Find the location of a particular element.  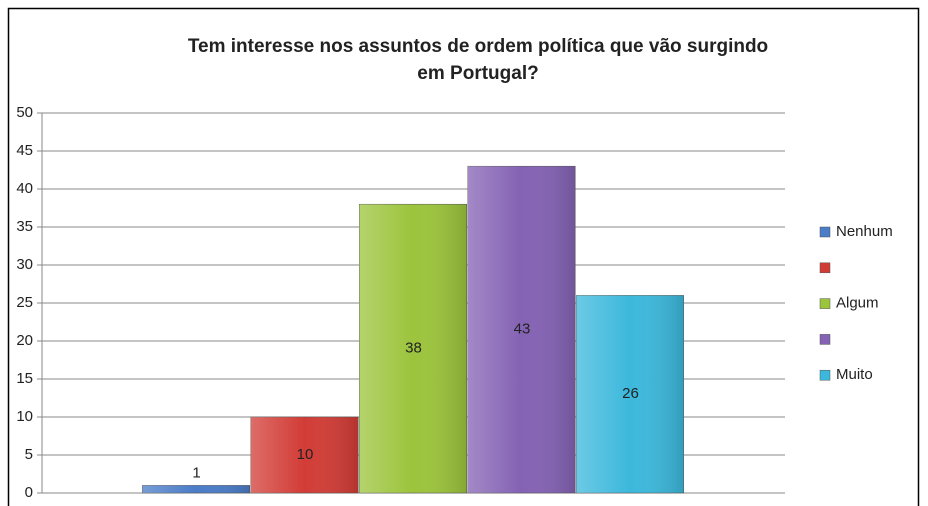

y-tick-label: 40 is located at coordinates (24, 188).